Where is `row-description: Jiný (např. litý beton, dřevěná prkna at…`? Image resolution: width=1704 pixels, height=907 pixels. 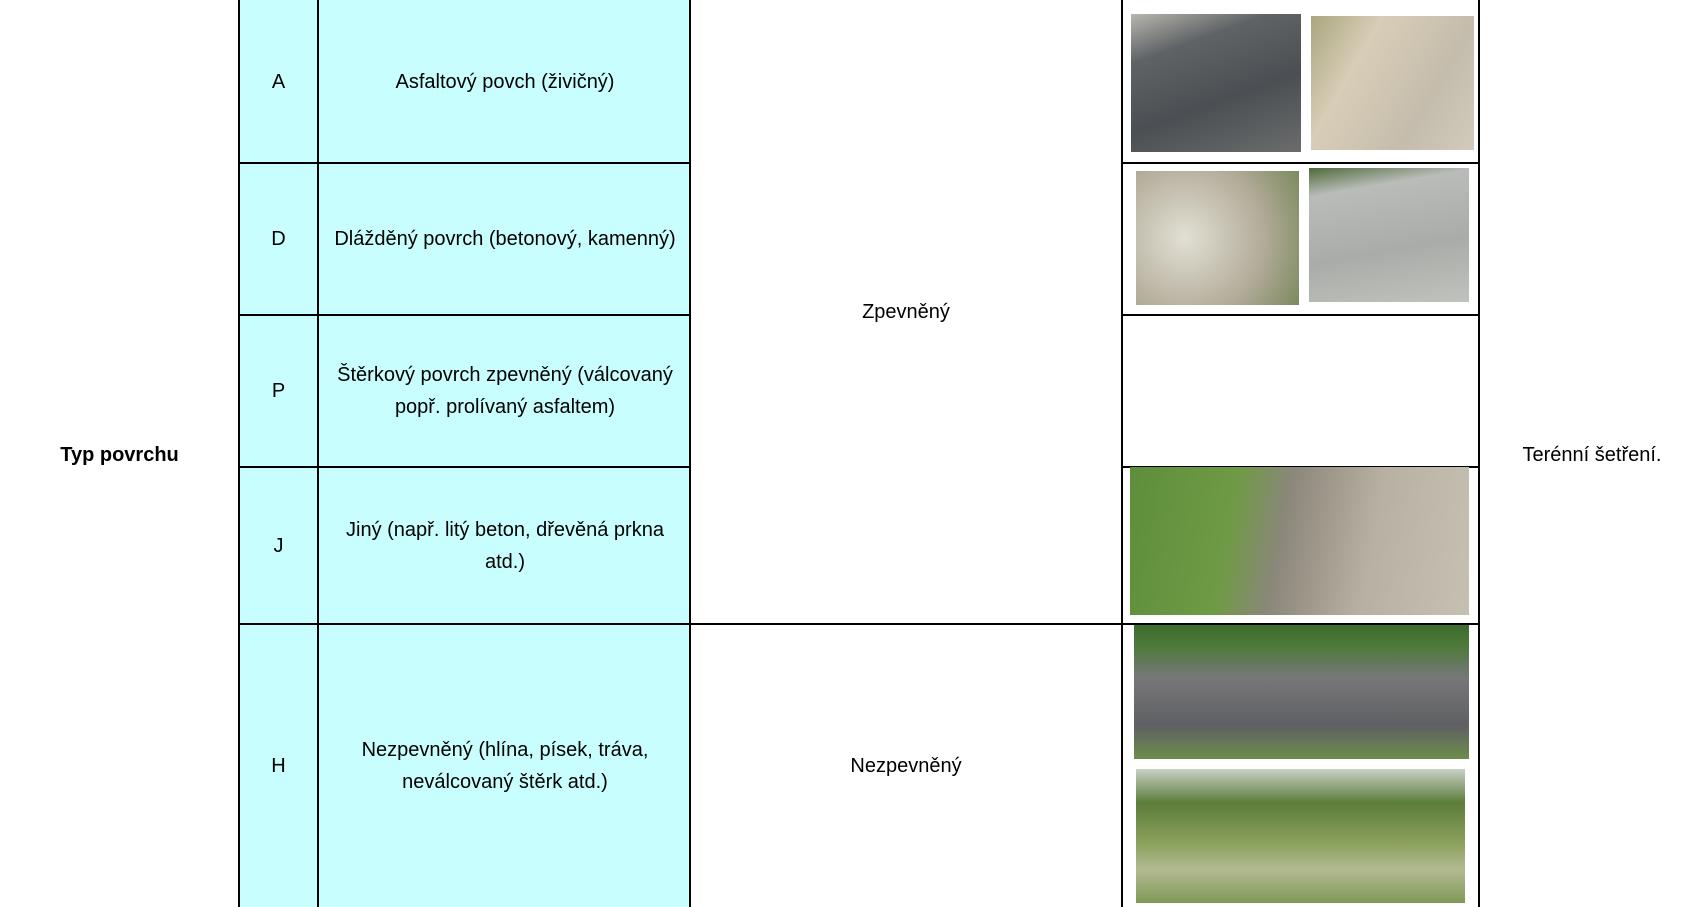
row-description: Jiný (např. litý beton, dřevěná prkna at… is located at coordinates (505, 545).